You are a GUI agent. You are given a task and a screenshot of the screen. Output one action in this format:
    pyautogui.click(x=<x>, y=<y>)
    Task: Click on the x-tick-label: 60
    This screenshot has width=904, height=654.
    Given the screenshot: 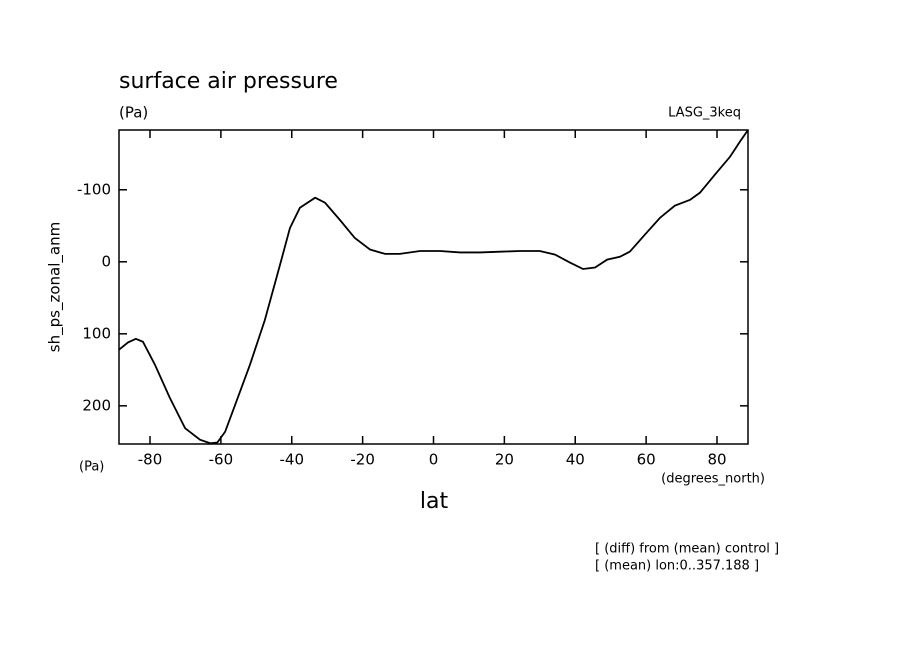 What is the action you would take?
    pyautogui.click(x=646, y=460)
    